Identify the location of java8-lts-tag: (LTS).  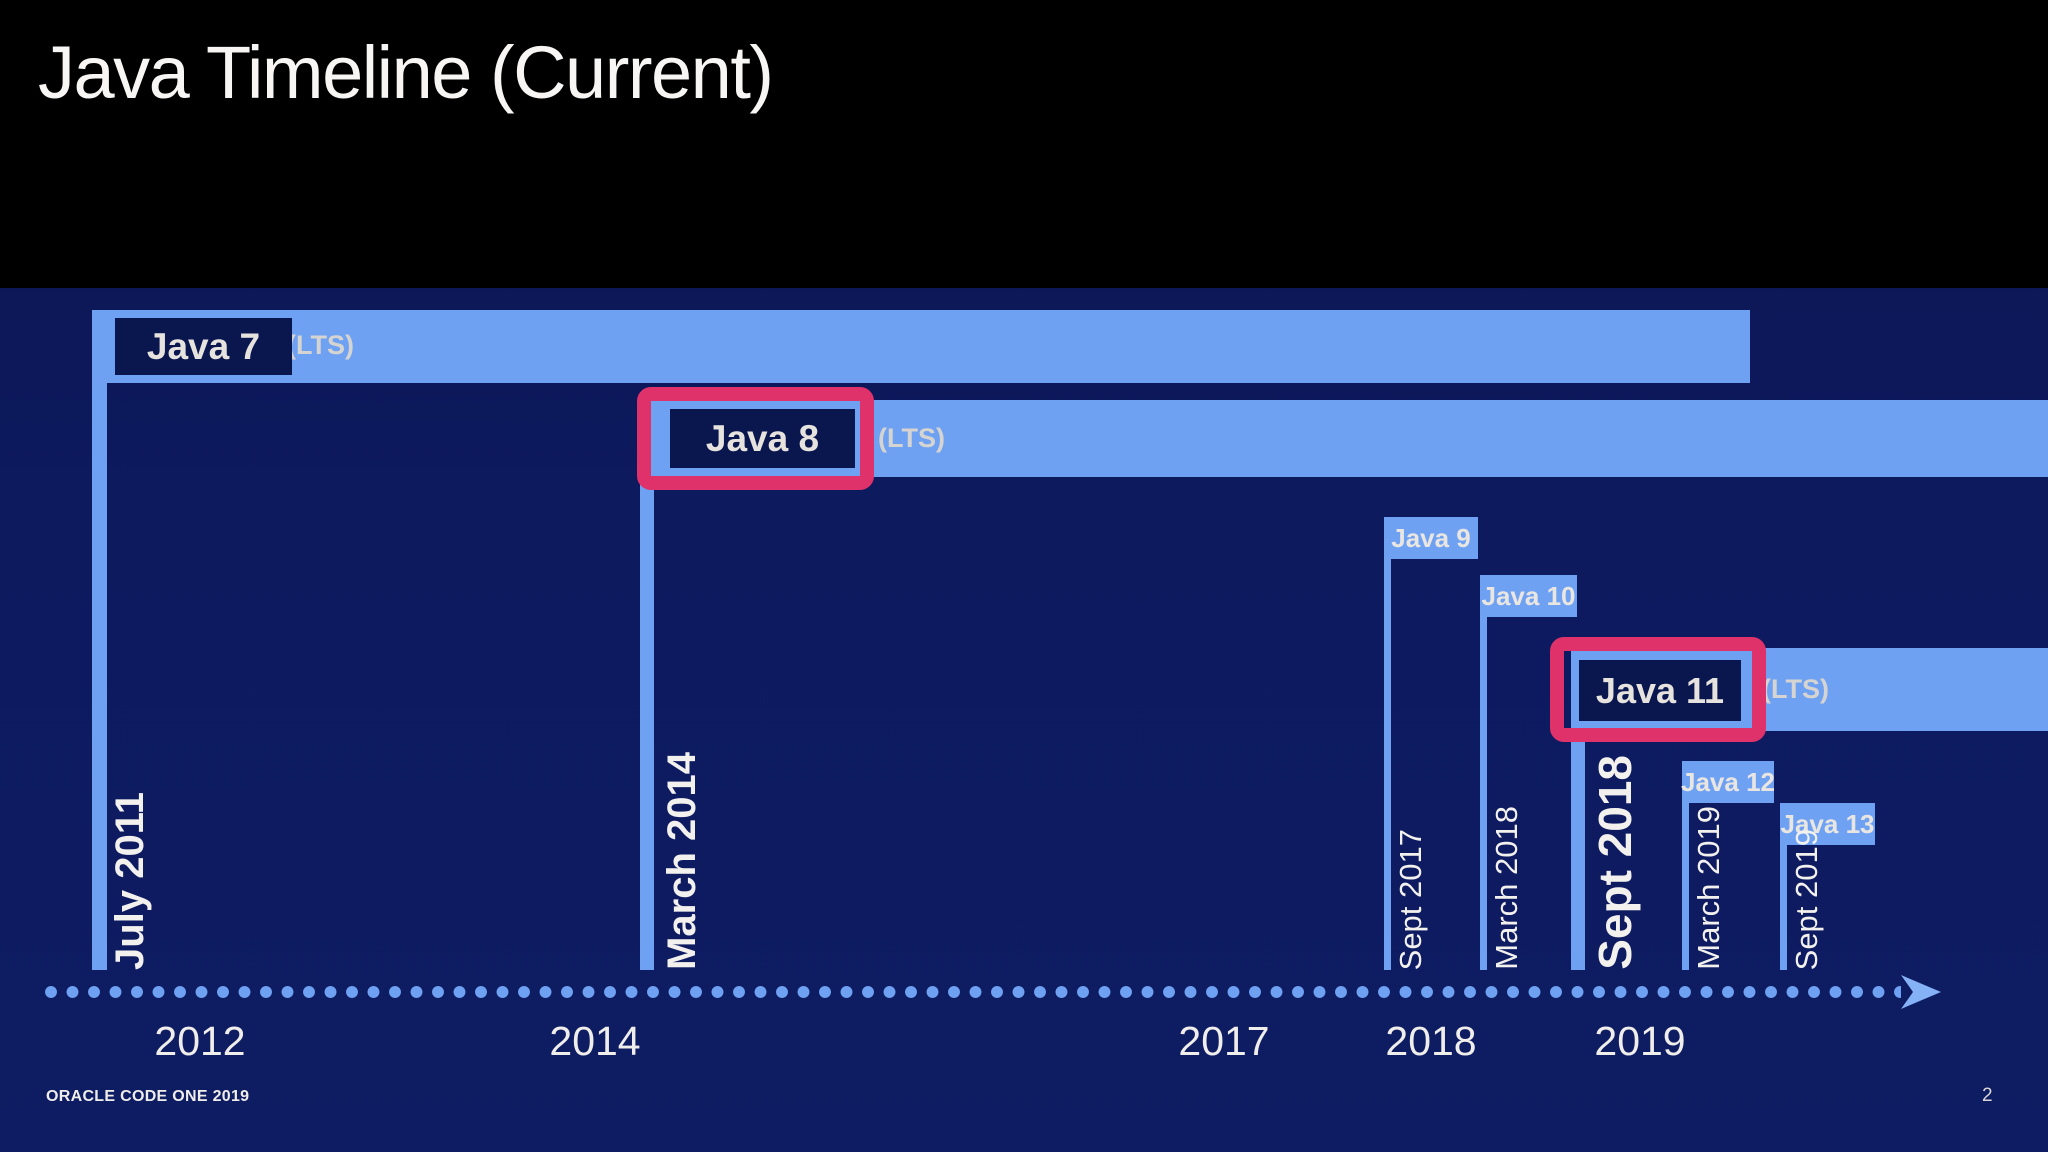
(911, 438).